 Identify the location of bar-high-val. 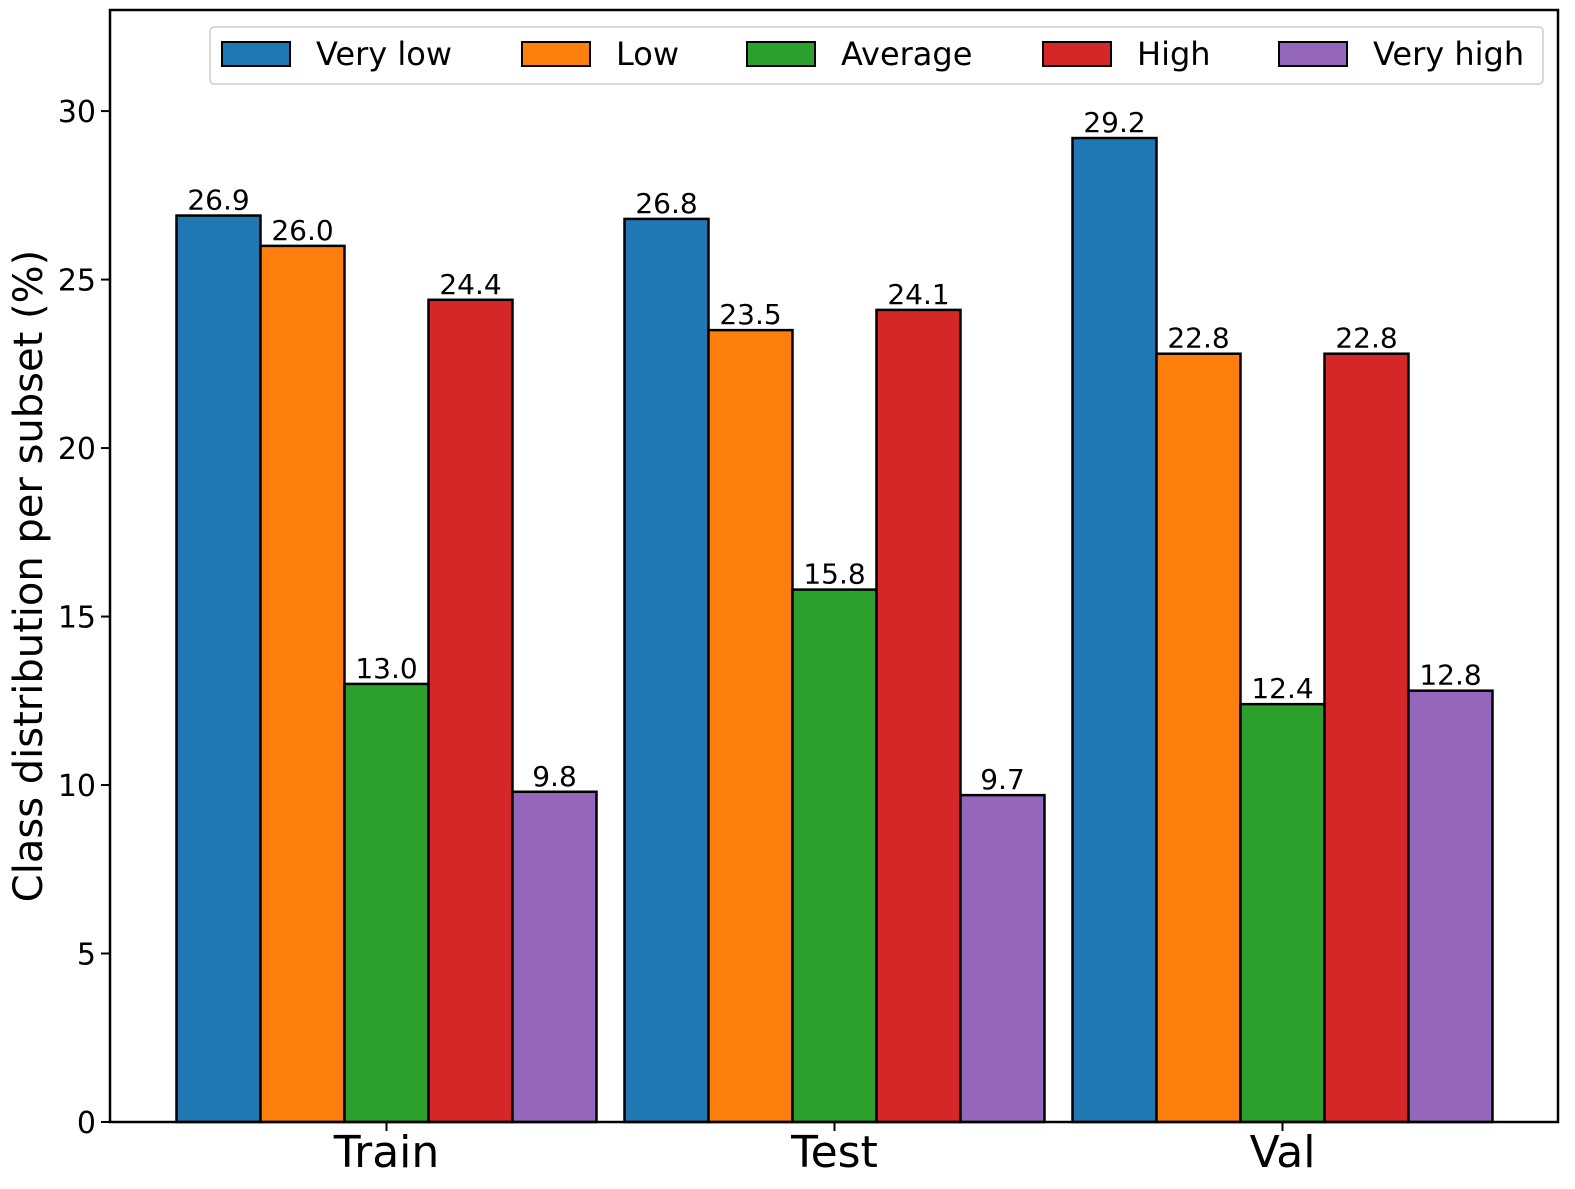
(1366, 738).